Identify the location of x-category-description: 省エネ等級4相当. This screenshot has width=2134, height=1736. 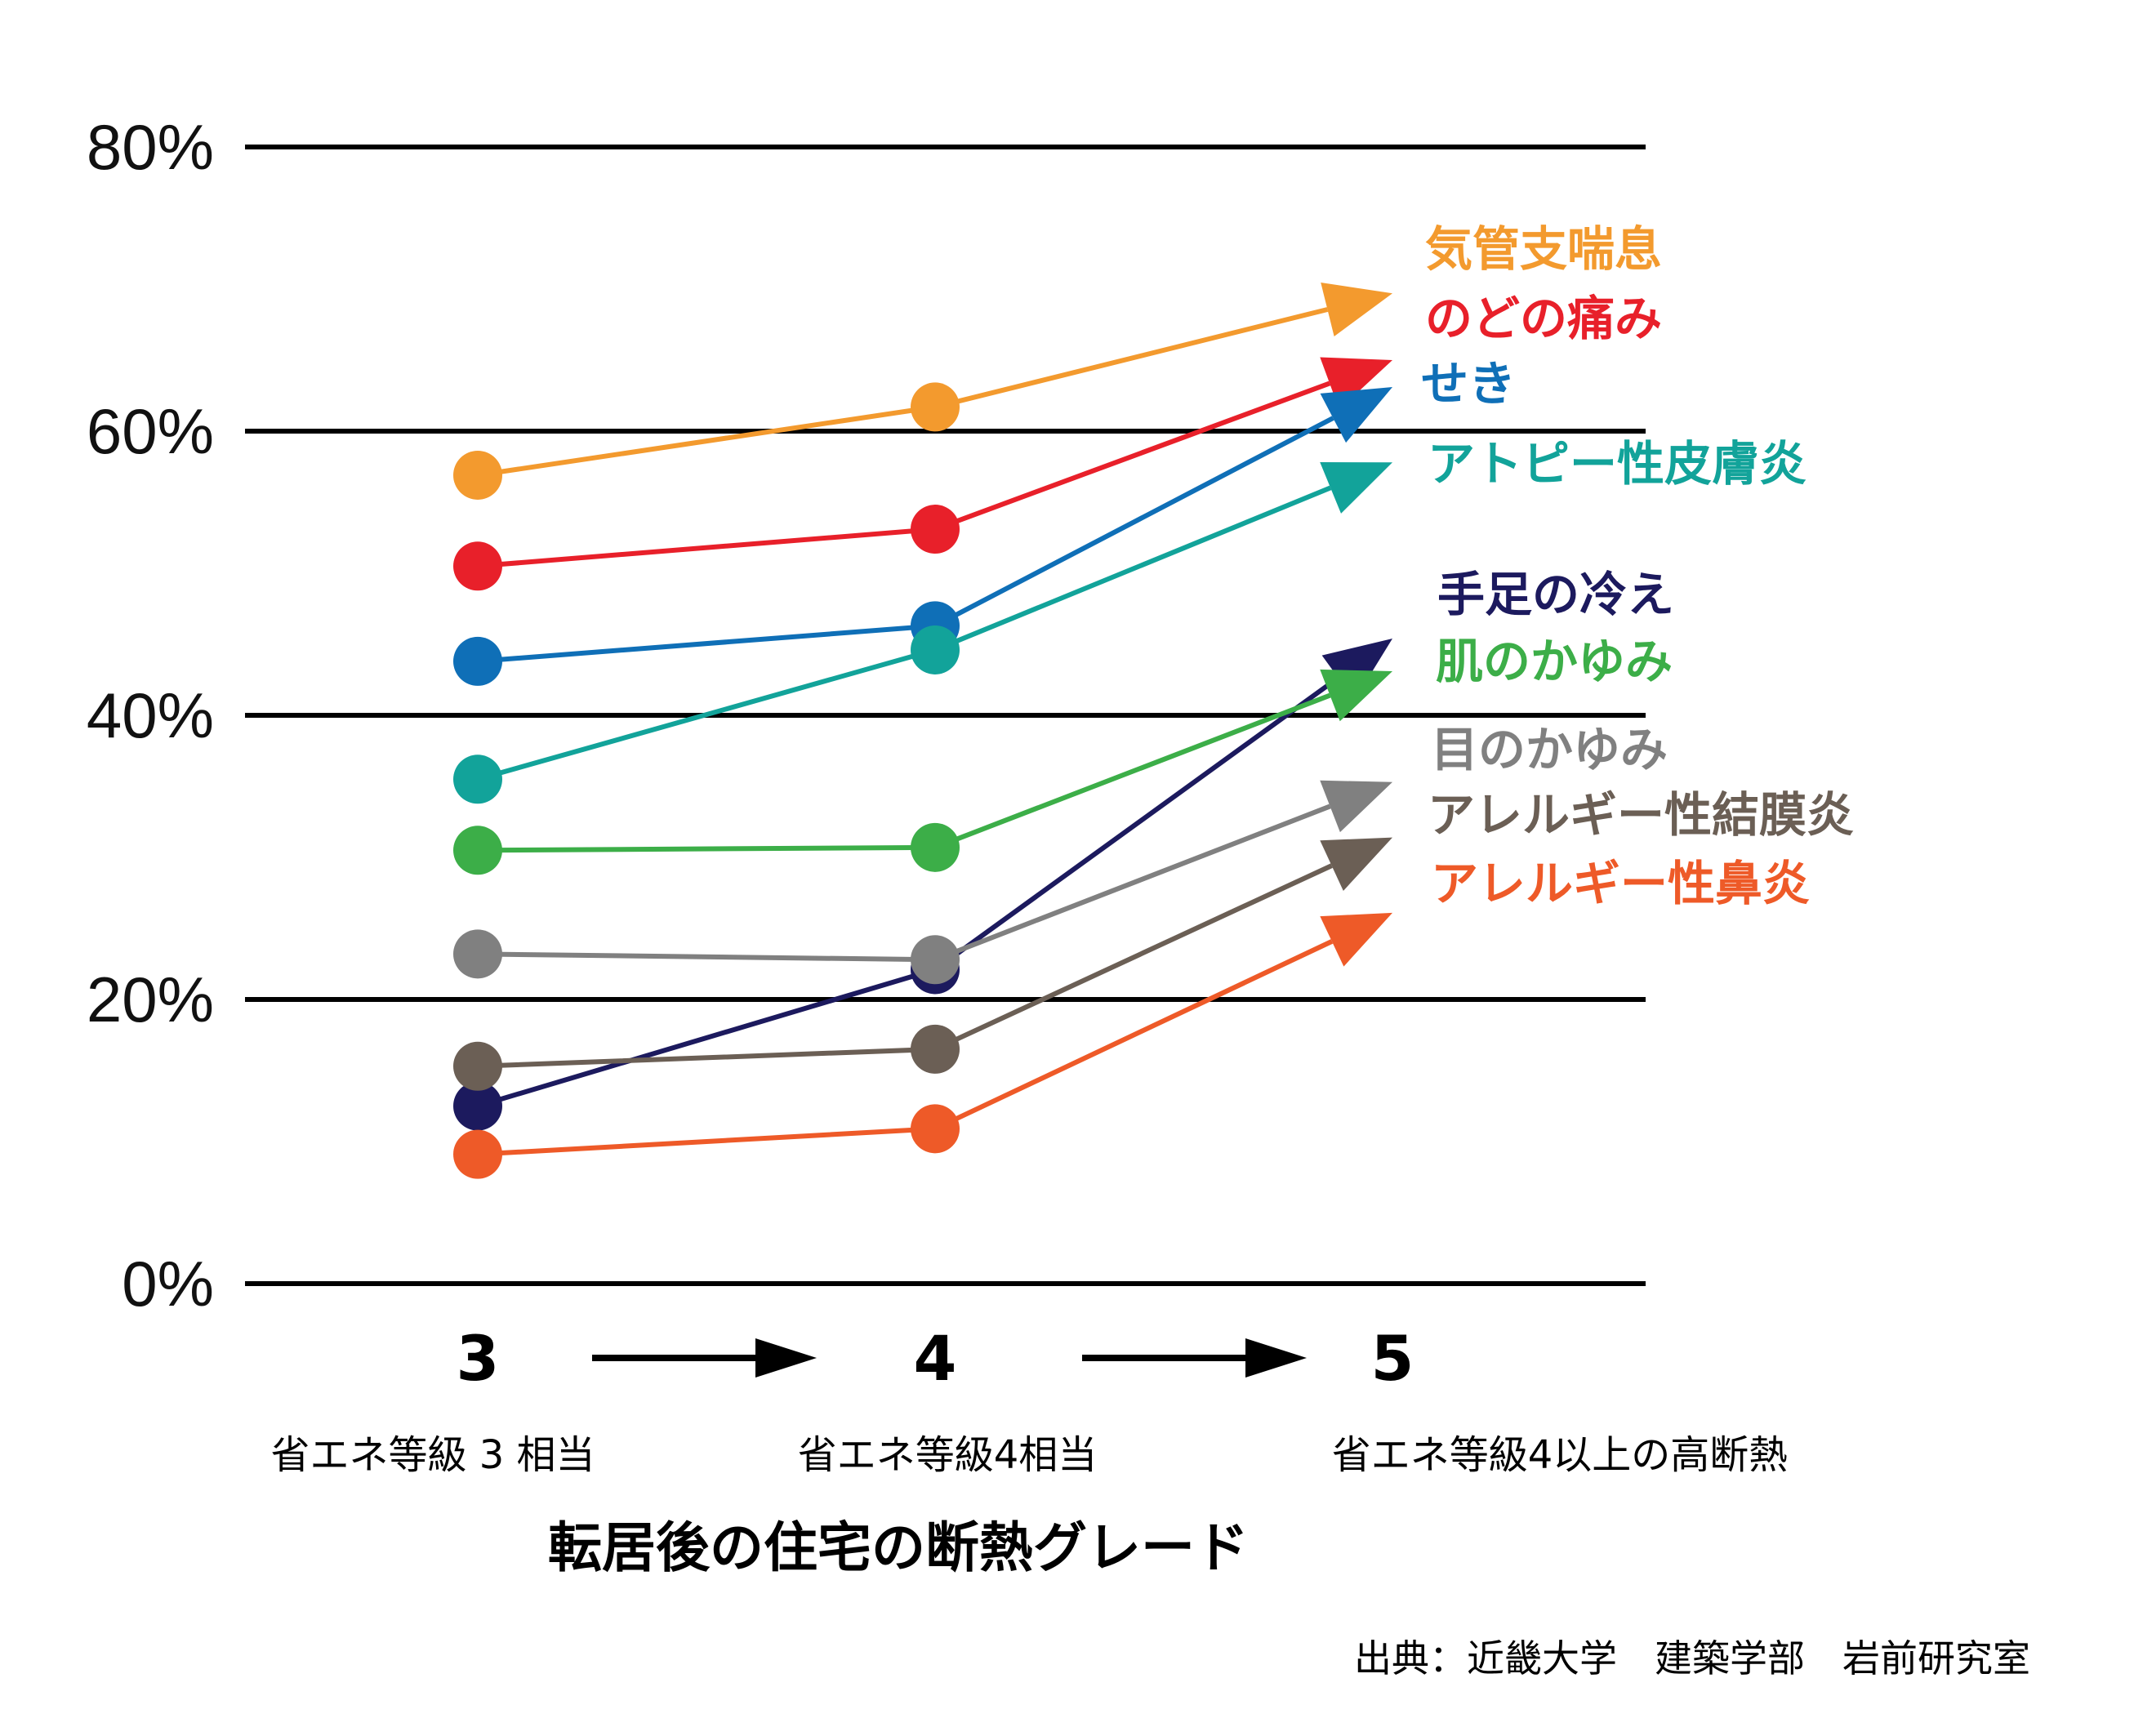
(948, 1455).